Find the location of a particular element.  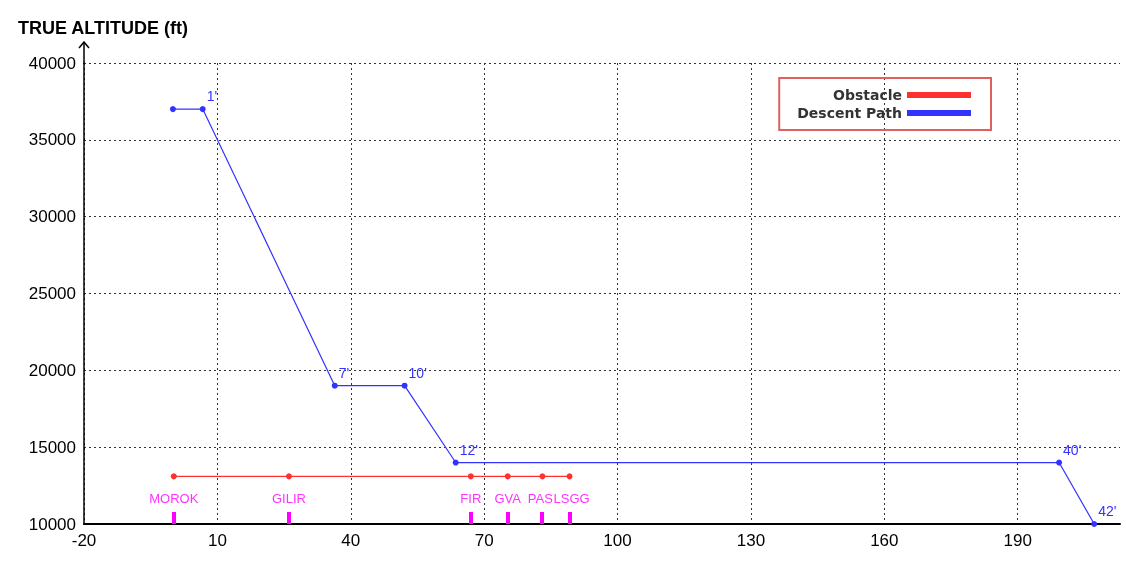

annotation: 1' is located at coordinates (212, 96).